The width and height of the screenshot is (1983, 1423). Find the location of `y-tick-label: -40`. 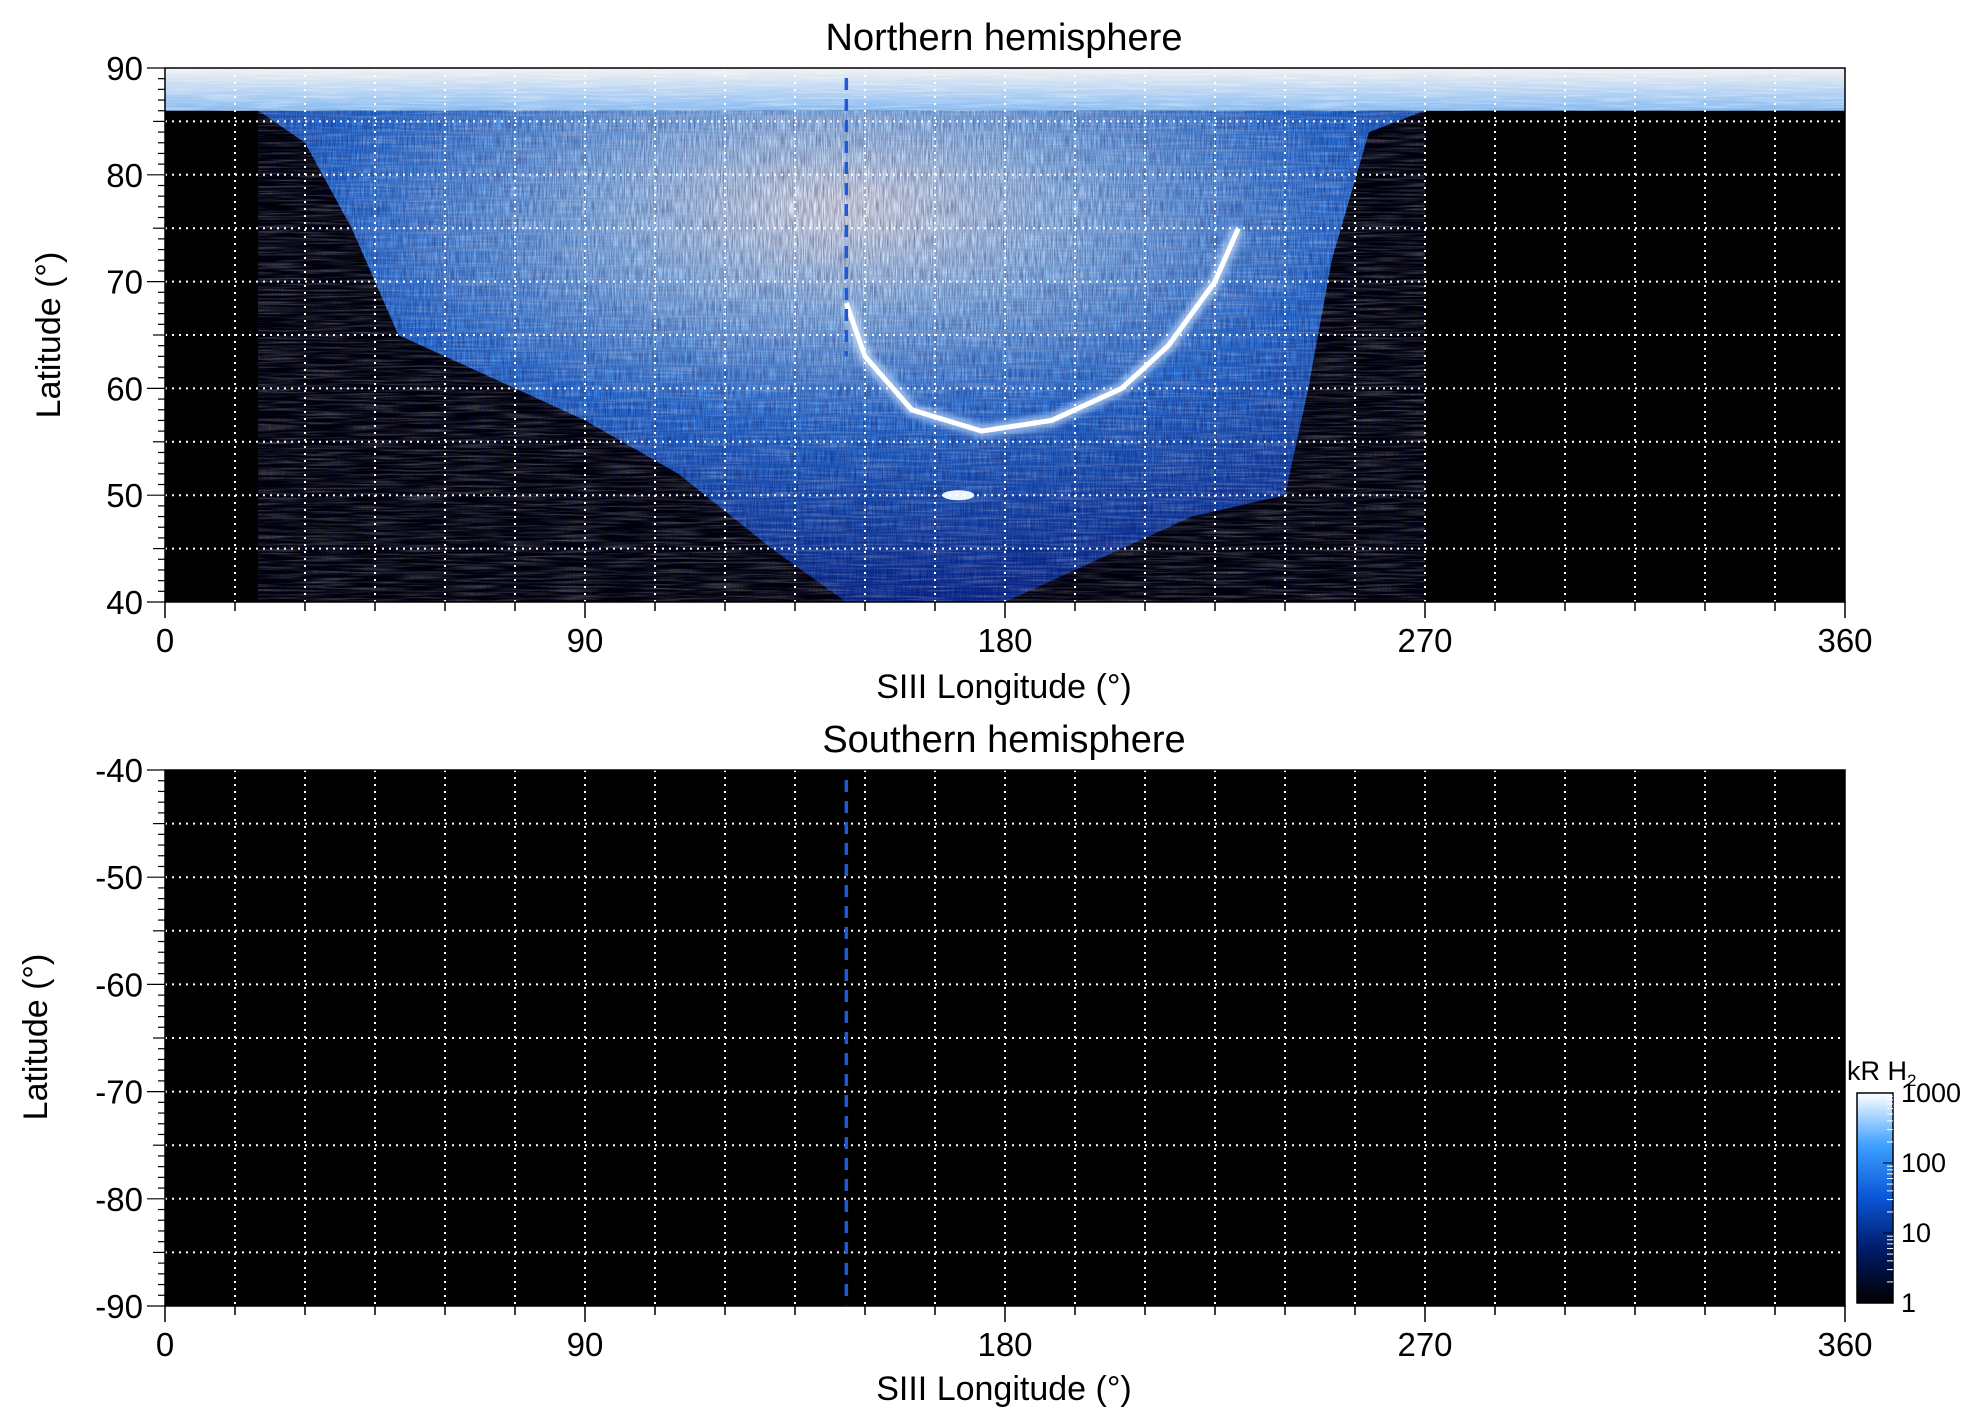

y-tick-label: -40 is located at coordinates (119, 770).